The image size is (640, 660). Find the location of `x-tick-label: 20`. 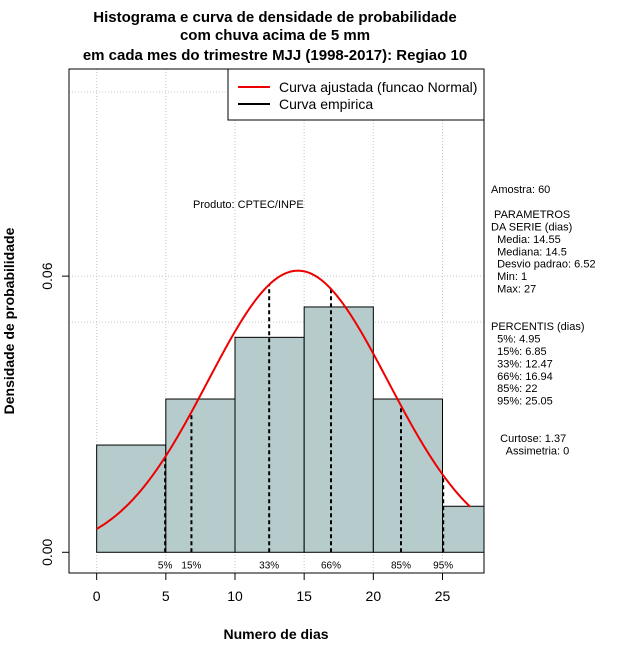

x-tick-label: 20 is located at coordinates (374, 596).